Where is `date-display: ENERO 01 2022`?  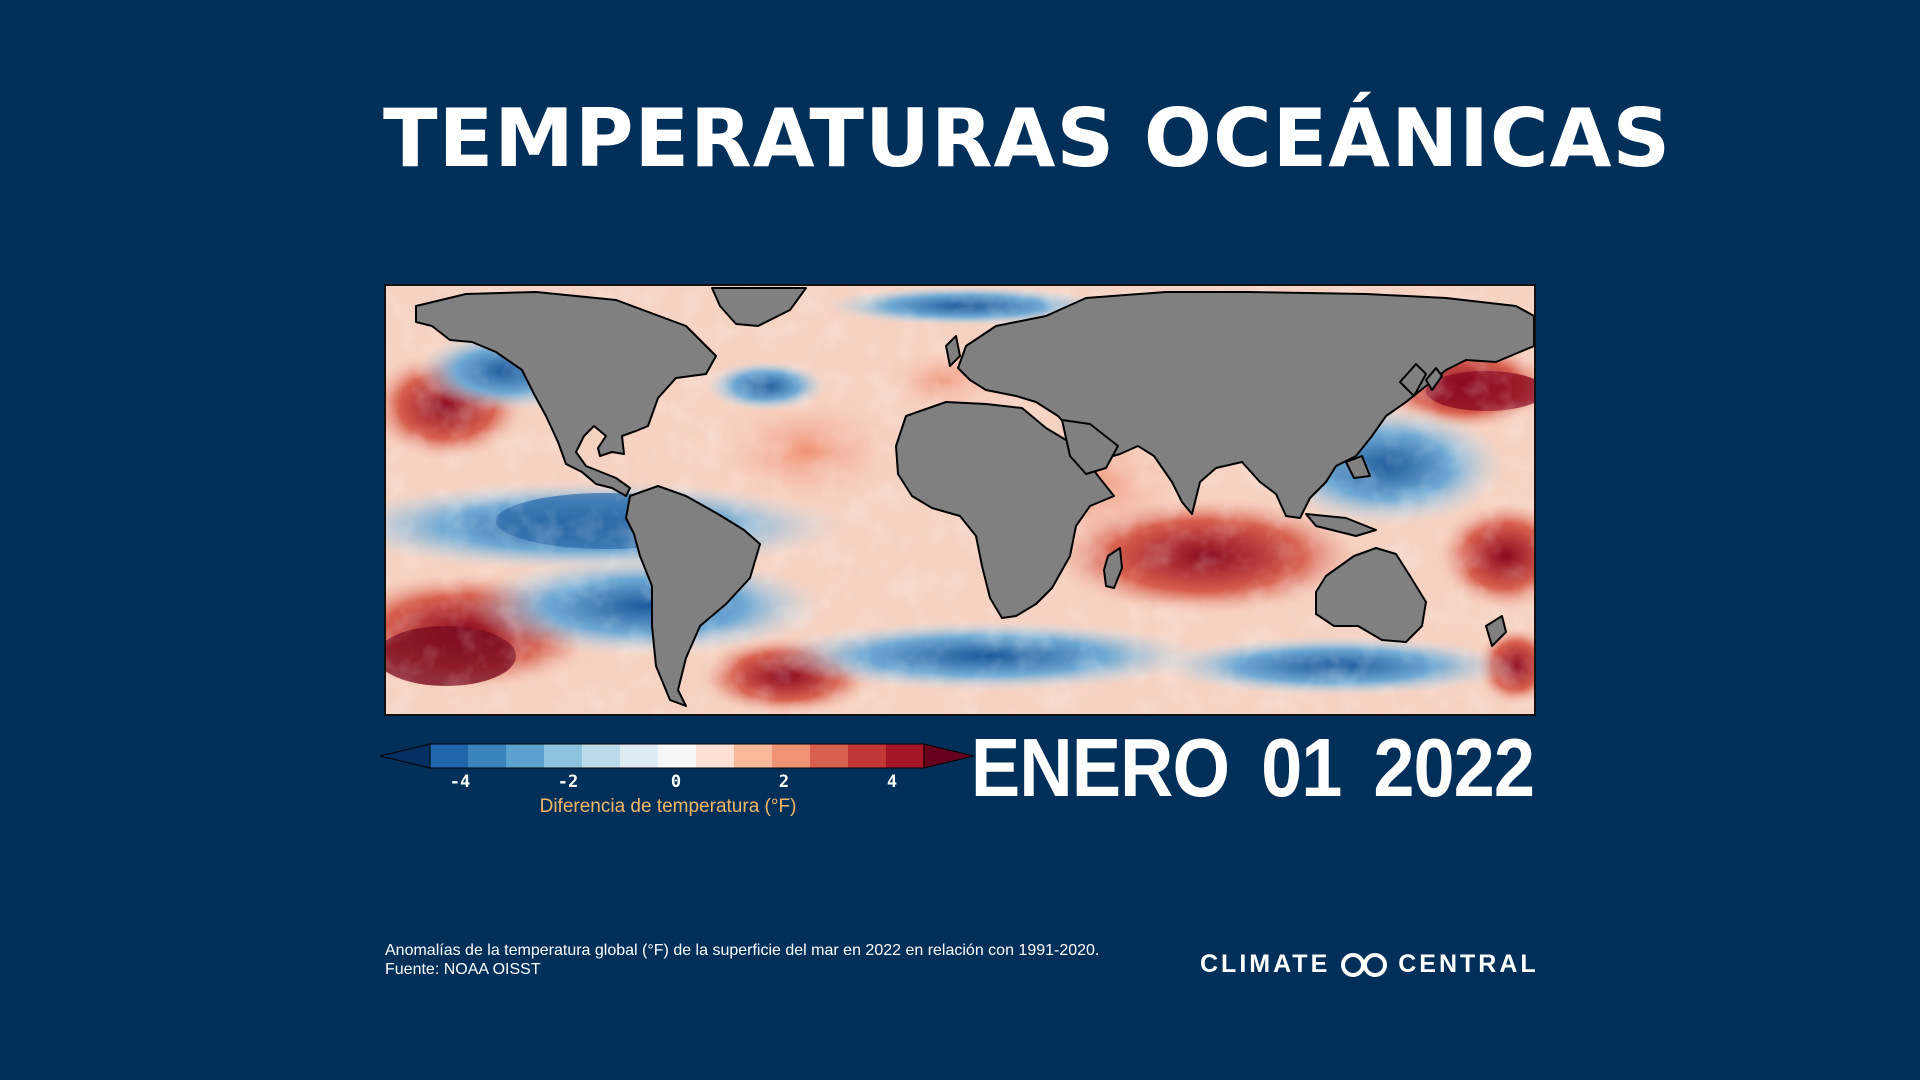 date-display: ENERO 01 2022 is located at coordinates (1252, 767).